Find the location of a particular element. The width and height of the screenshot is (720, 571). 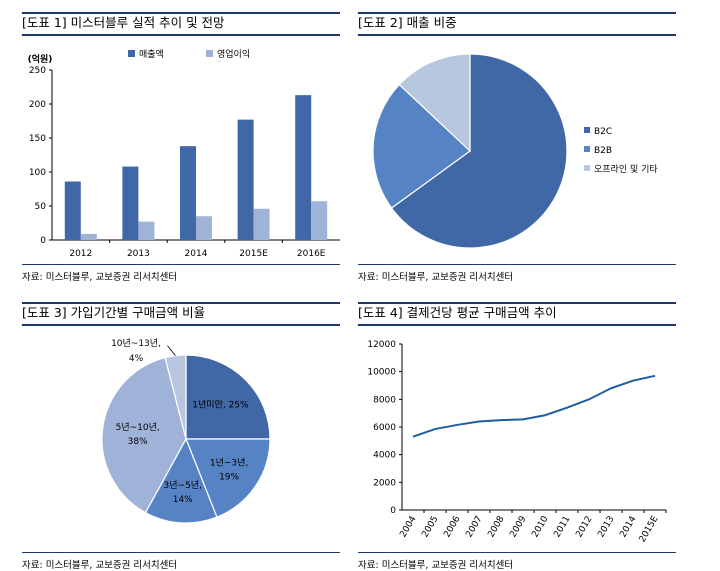

panel-title: [도표 2] 매출 비중 is located at coordinates (517, 24).